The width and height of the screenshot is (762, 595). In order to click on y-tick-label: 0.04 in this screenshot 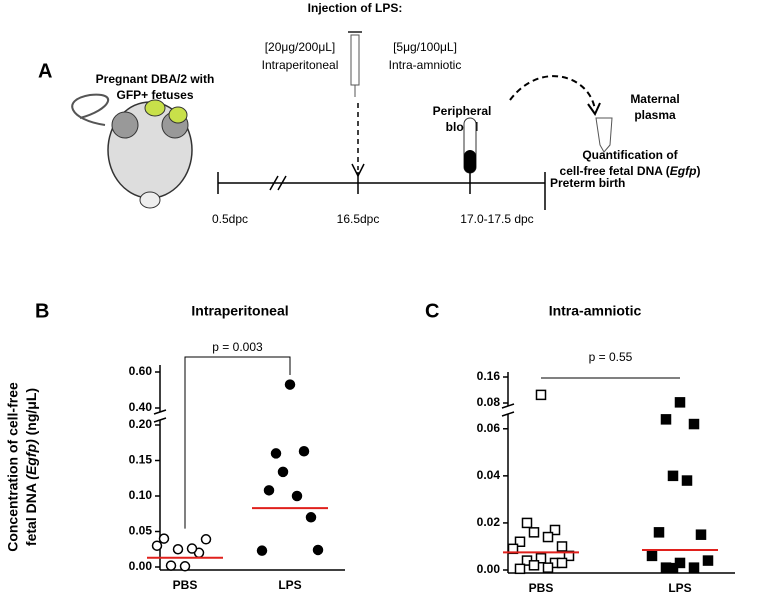, I will do `click(489, 475)`.